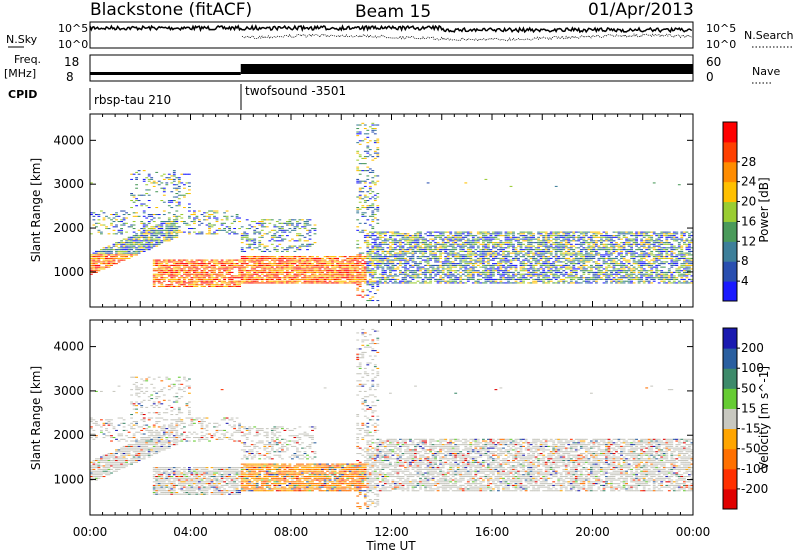  I want to click on power-colorbar: 4 8 12 16 20 24 28, so click(739, 212).